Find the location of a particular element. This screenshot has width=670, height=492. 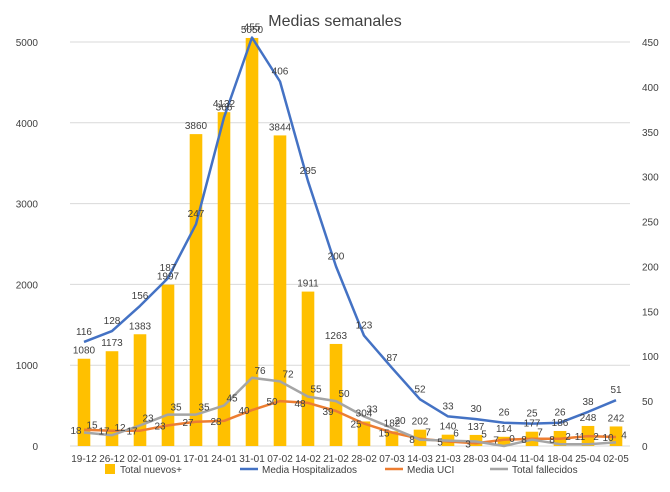

line-data-label: 45 is located at coordinates (232, 399).